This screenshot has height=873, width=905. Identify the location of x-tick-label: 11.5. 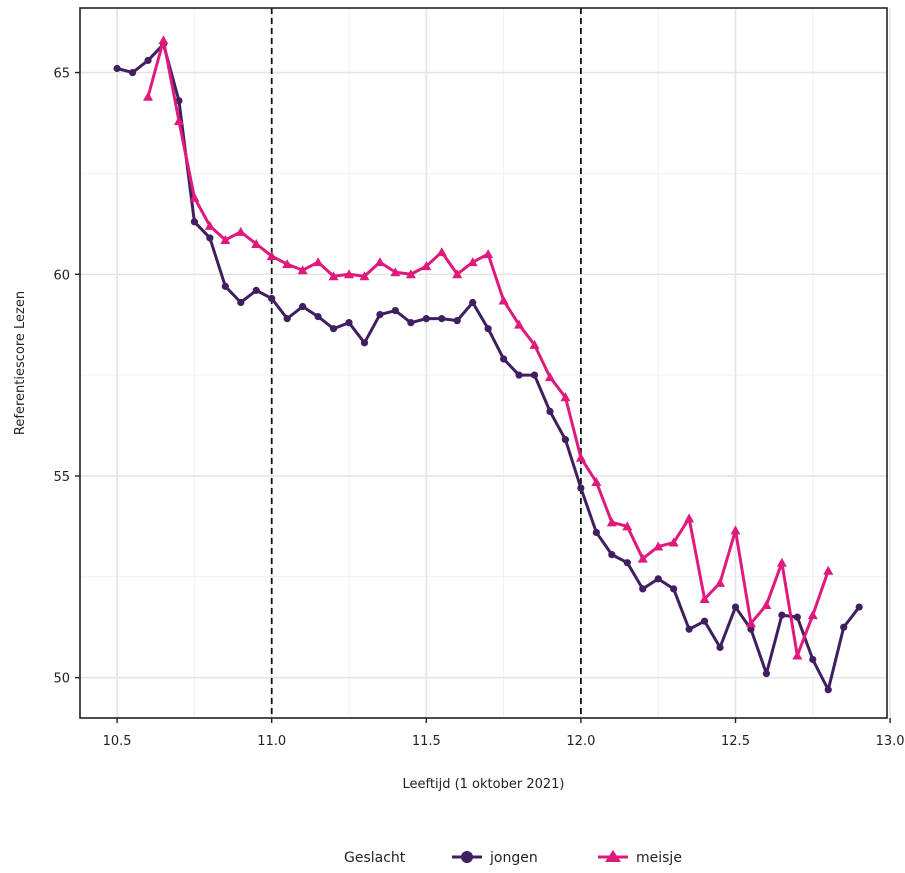
(426, 741).